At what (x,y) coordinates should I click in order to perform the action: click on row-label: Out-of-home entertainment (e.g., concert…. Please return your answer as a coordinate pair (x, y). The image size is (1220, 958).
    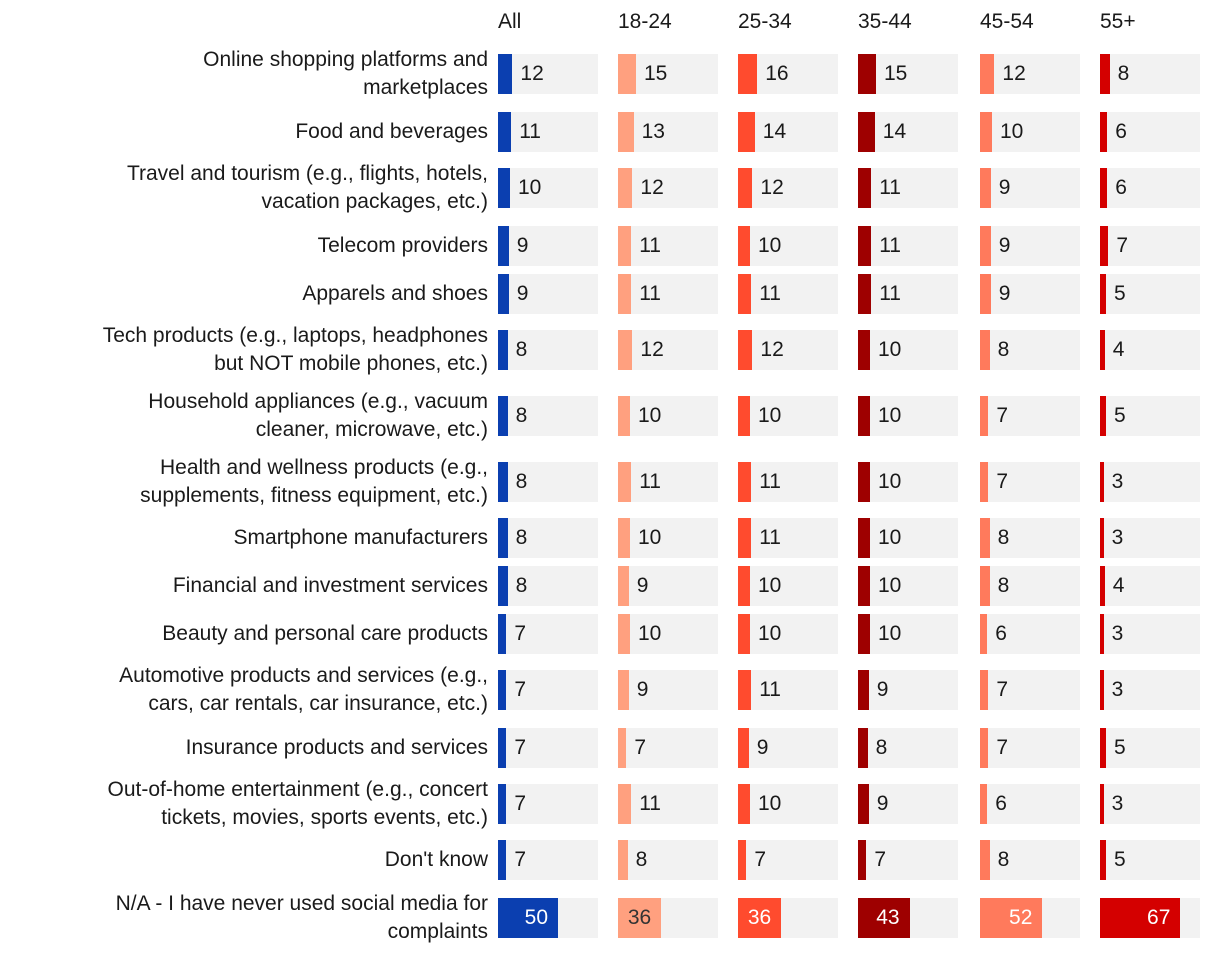
    Looking at the image, I should click on (248, 804).